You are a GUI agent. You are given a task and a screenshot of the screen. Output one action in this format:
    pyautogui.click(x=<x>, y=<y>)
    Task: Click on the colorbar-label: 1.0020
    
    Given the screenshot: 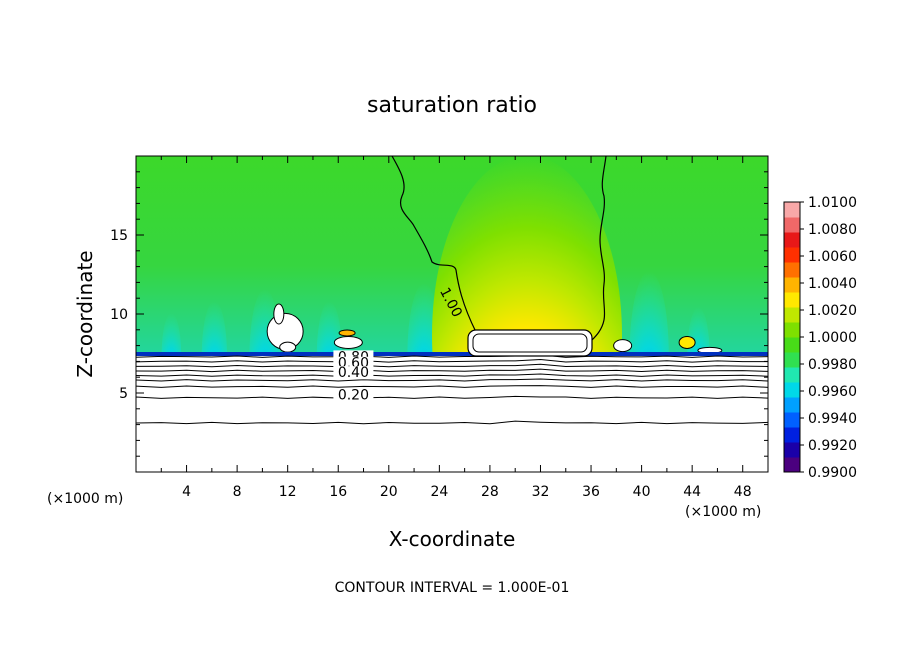 What is the action you would take?
    pyautogui.click(x=832, y=311)
    